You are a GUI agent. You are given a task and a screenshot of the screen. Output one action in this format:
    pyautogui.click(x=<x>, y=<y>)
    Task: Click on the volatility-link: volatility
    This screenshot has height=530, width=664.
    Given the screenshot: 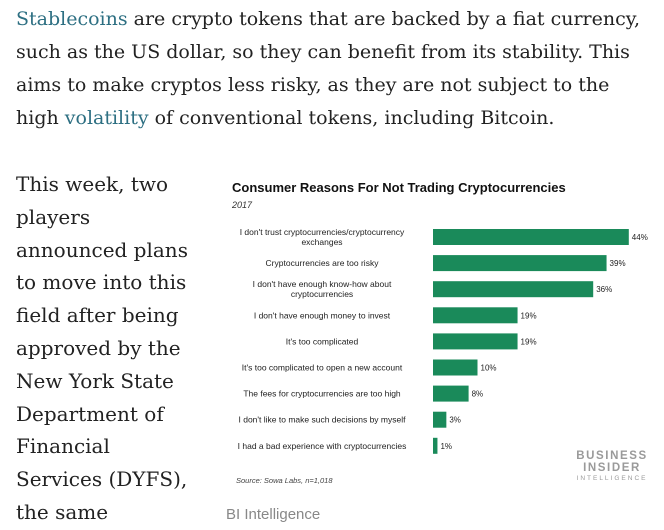 What is the action you would take?
    pyautogui.click(x=106, y=118)
    